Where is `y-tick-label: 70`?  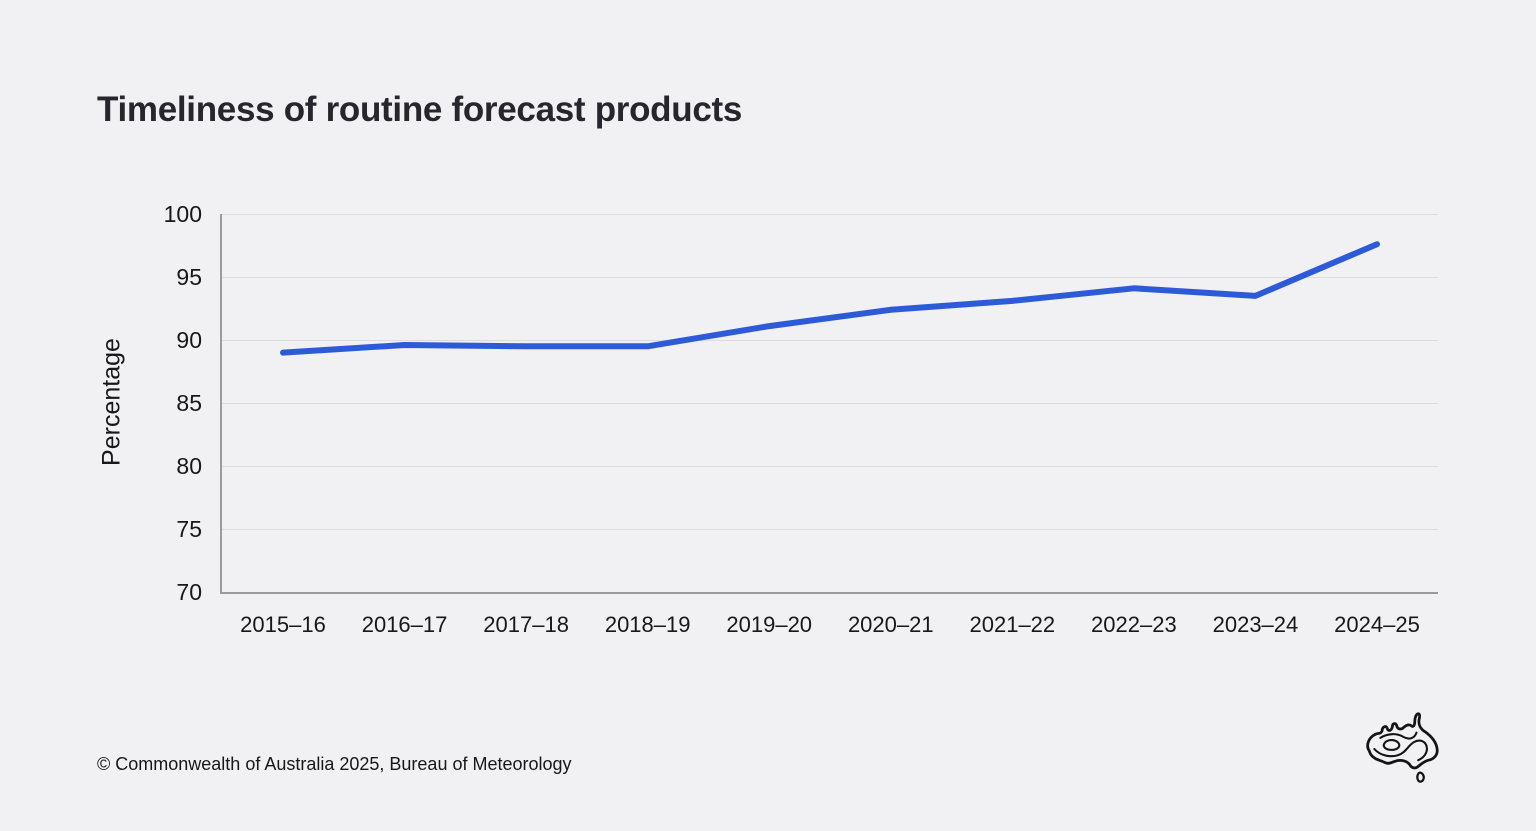 y-tick-label: 70 is located at coordinates (189, 592).